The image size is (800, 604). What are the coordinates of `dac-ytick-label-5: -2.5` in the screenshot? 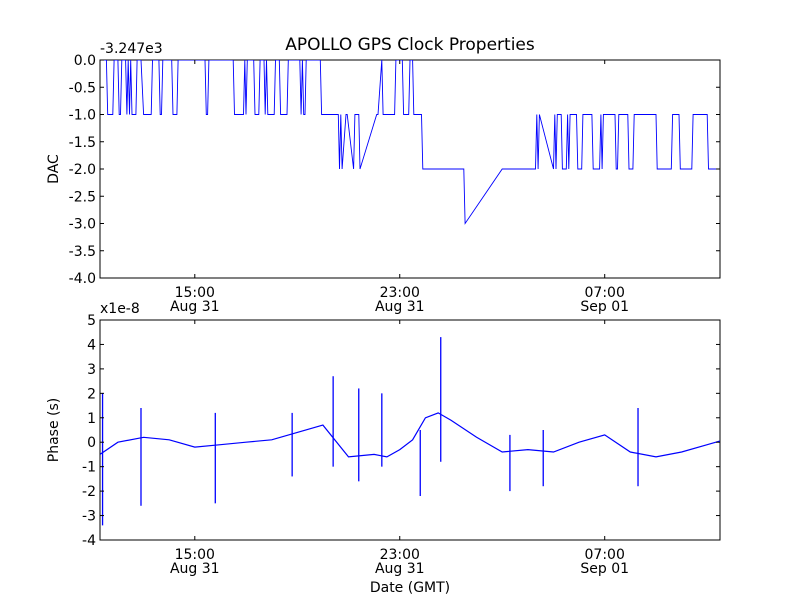 It's located at (82, 197).